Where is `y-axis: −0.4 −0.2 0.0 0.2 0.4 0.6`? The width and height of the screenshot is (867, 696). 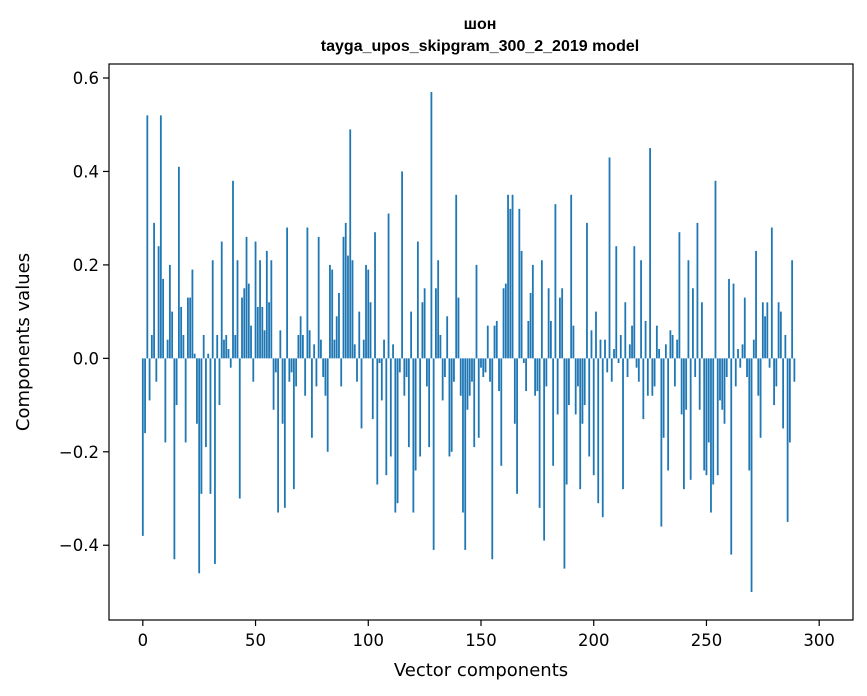
y-axis: −0.4 −0.2 0.0 0.2 0.4 0.6 is located at coordinates (84, 312).